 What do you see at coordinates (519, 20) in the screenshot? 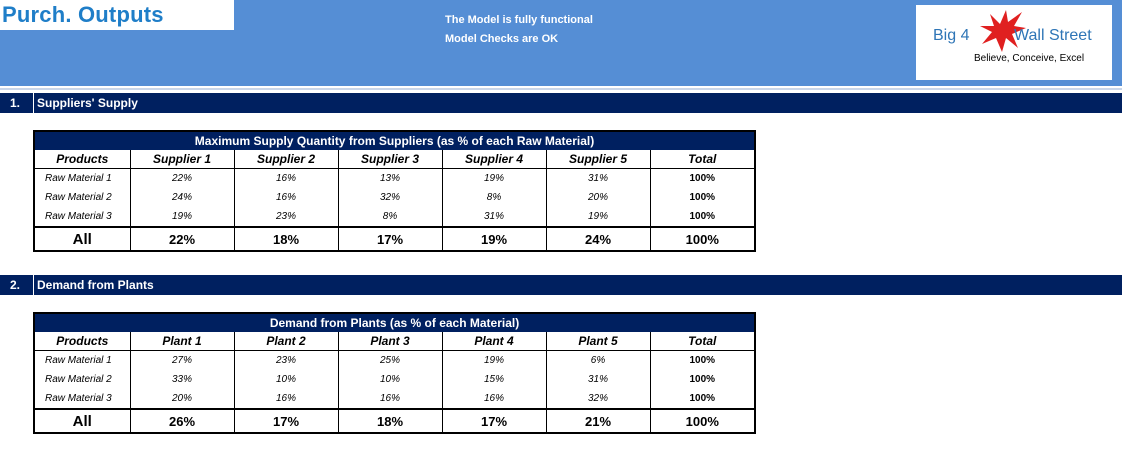
I see `model-status-text: The Model is fully functional` at bounding box center [519, 20].